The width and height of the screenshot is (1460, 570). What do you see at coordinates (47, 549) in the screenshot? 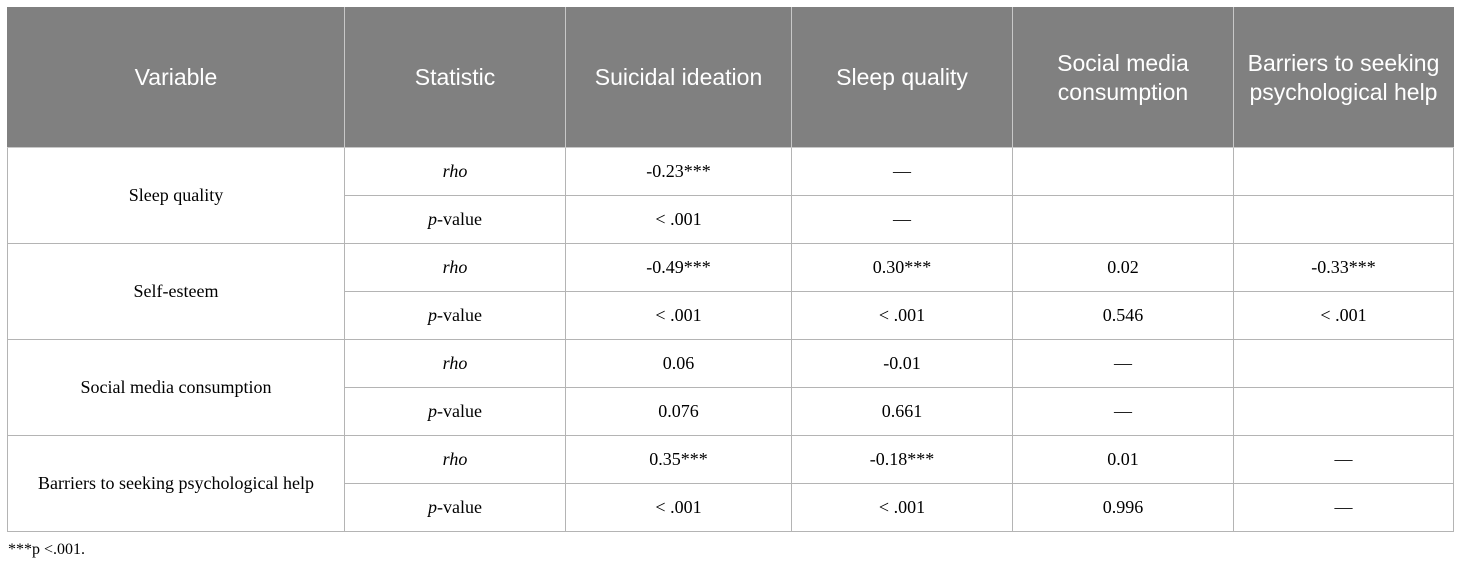
I see `table-footnote: ***p <.001.` at bounding box center [47, 549].